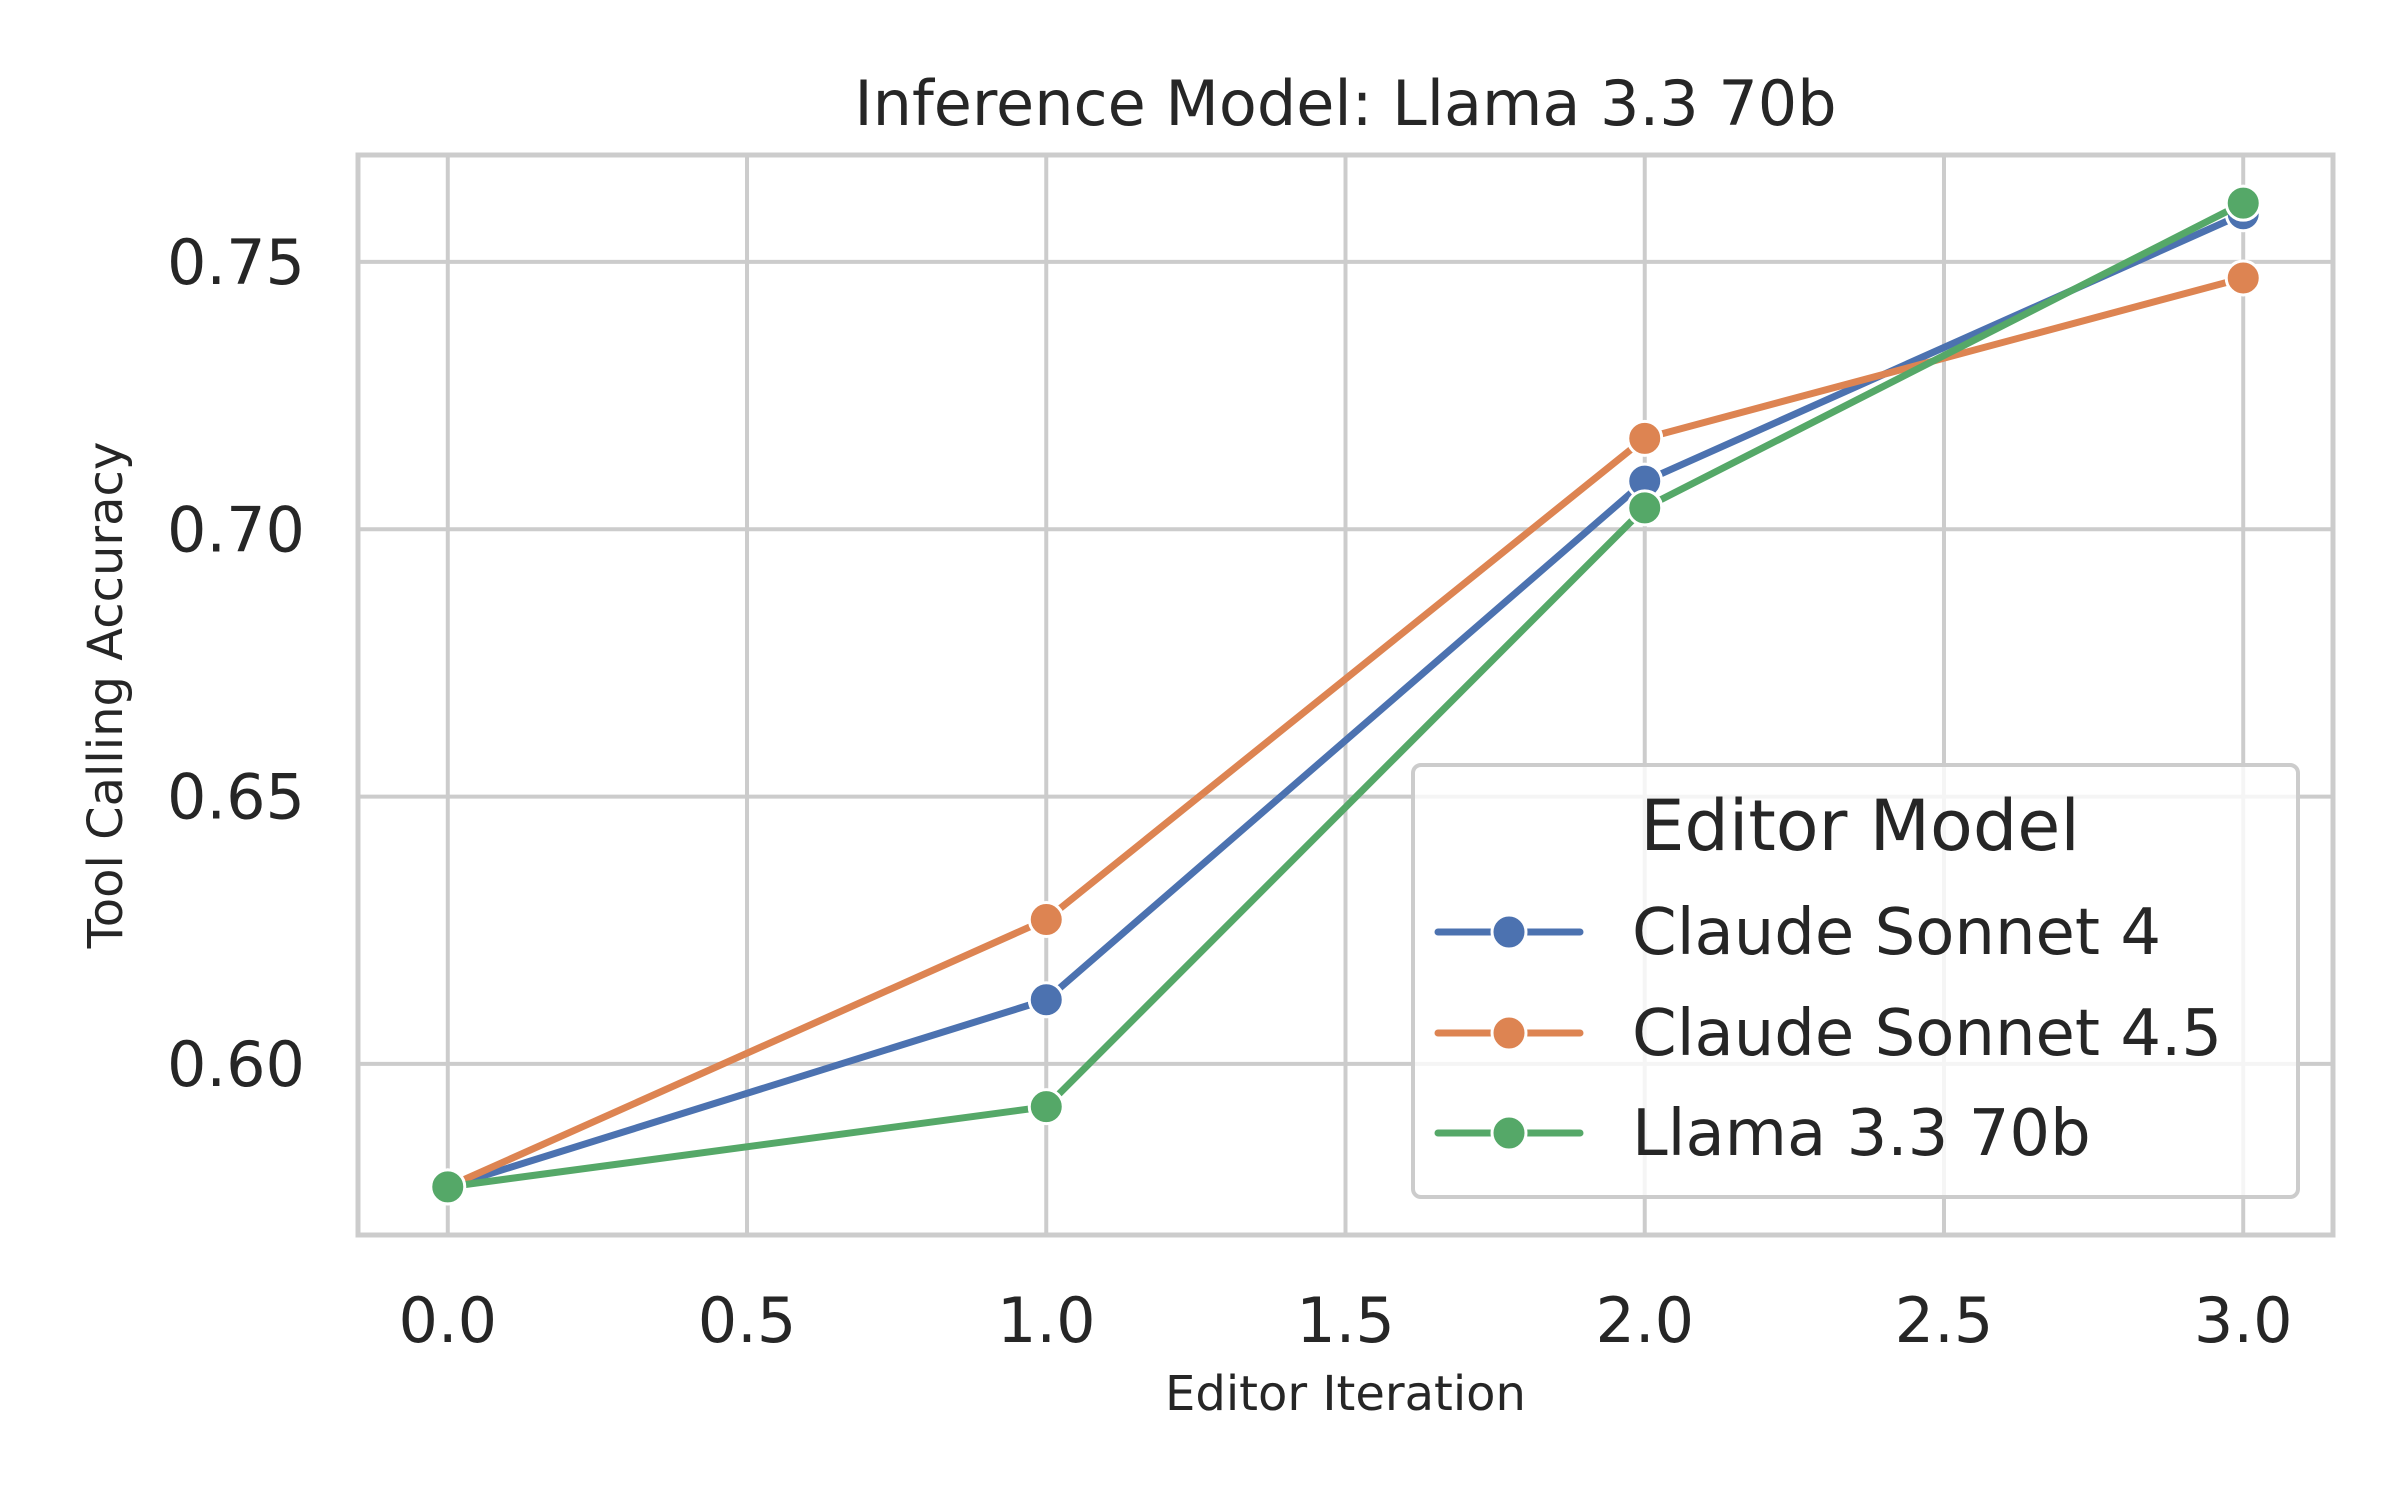  Describe the element at coordinates (1927, 1034) in the screenshot. I see `legend-label: Claude Sonnet 4.5` at that location.